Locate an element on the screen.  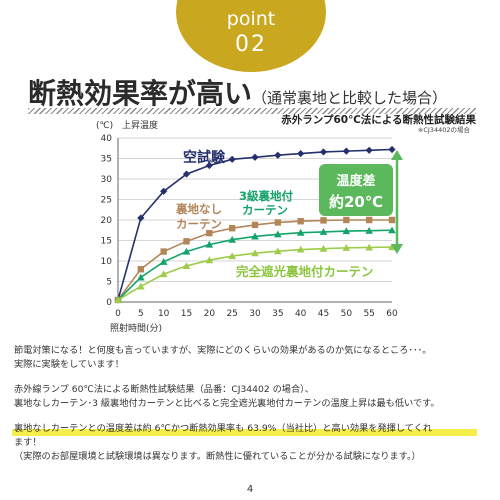
y-tick-label: 20 is located at coordinates (107, 221).